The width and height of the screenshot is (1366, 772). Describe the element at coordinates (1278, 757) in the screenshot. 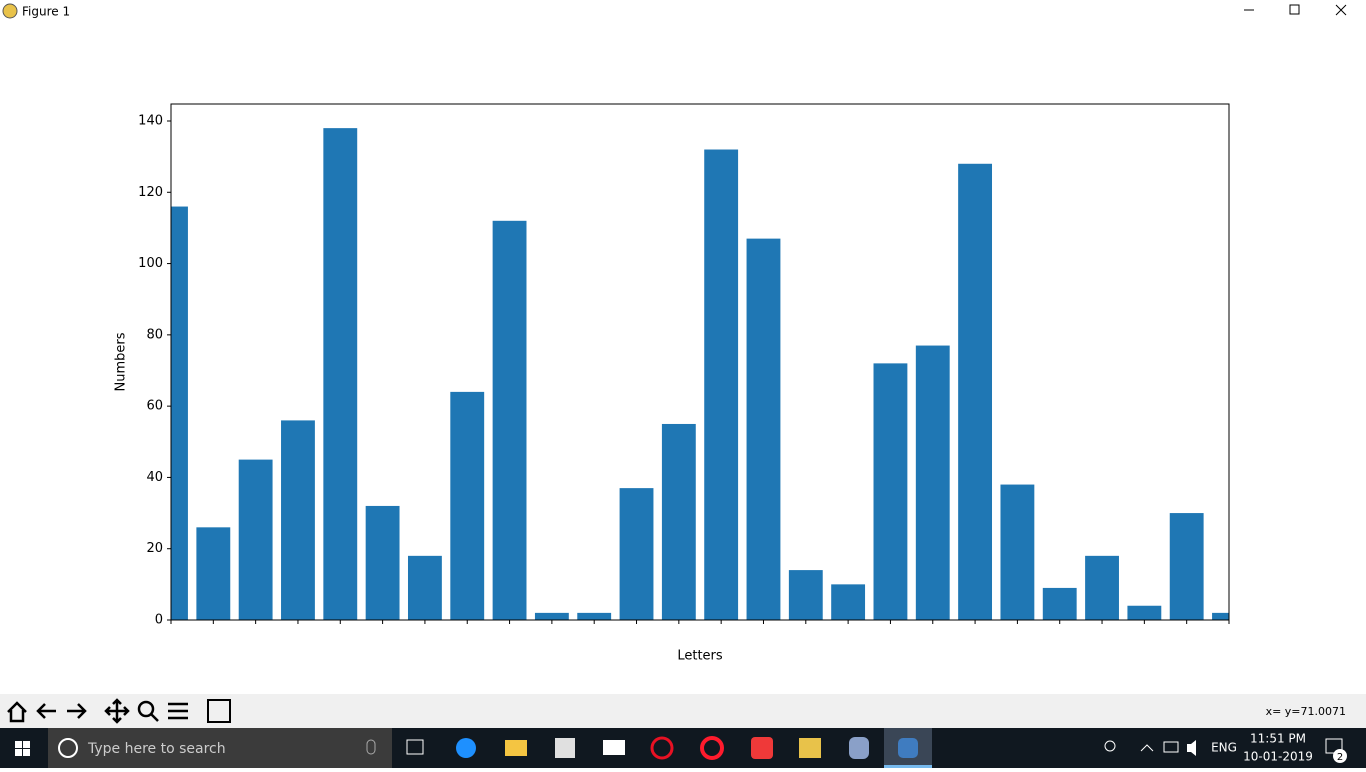

I see `clock-date: 10-01-2019` at that location.